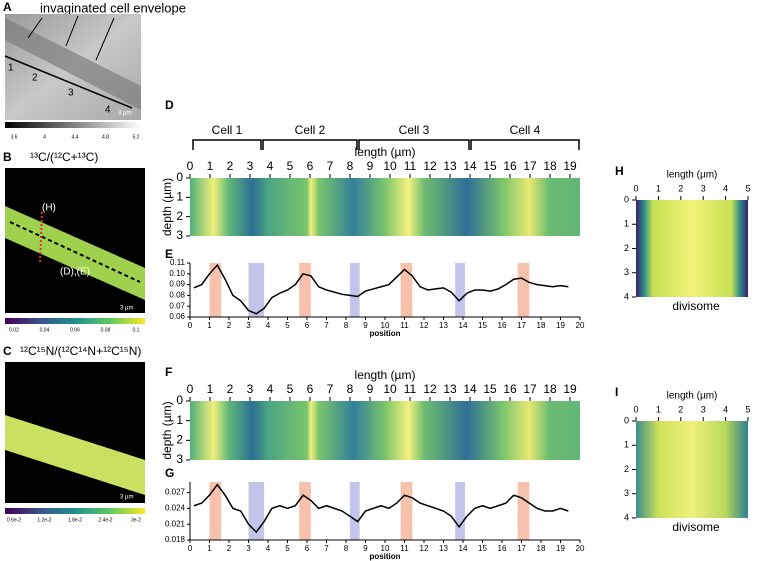 The width and height of the screenshot is (760, 561). Describe the element at coordinates (580, 548) in the screenshot. I see `x-tick-label: 20` at that location.